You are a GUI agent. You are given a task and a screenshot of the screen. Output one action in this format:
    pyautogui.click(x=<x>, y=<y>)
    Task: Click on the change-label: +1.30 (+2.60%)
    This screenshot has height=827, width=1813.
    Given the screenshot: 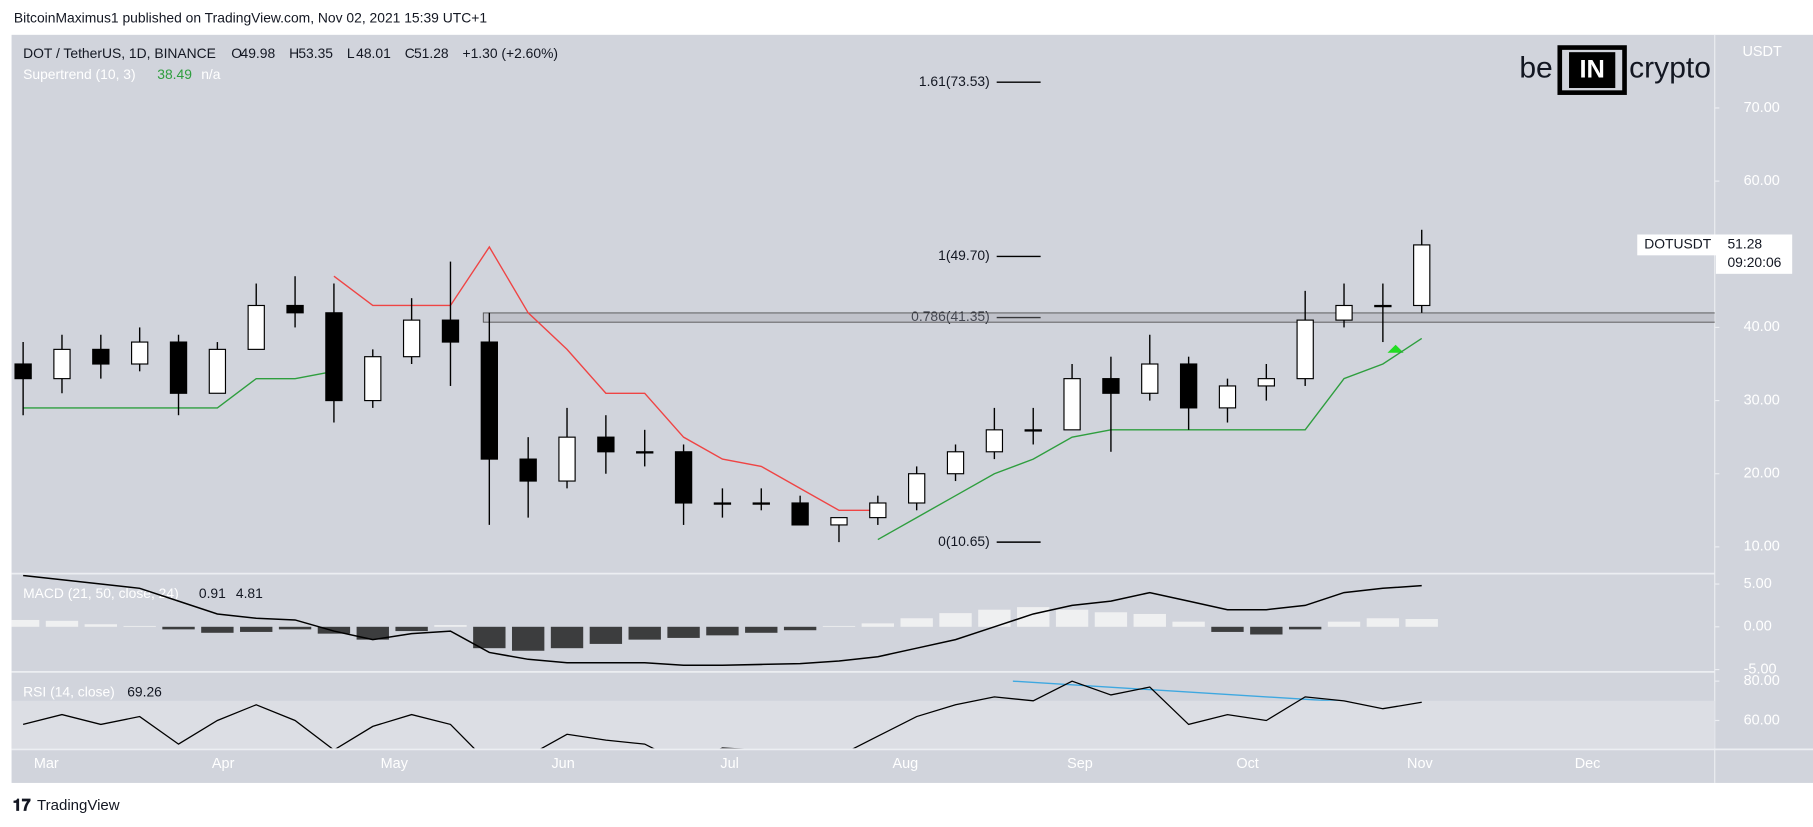 What is the action you would take?
    pyautogui.click(x=511, y=53)
    